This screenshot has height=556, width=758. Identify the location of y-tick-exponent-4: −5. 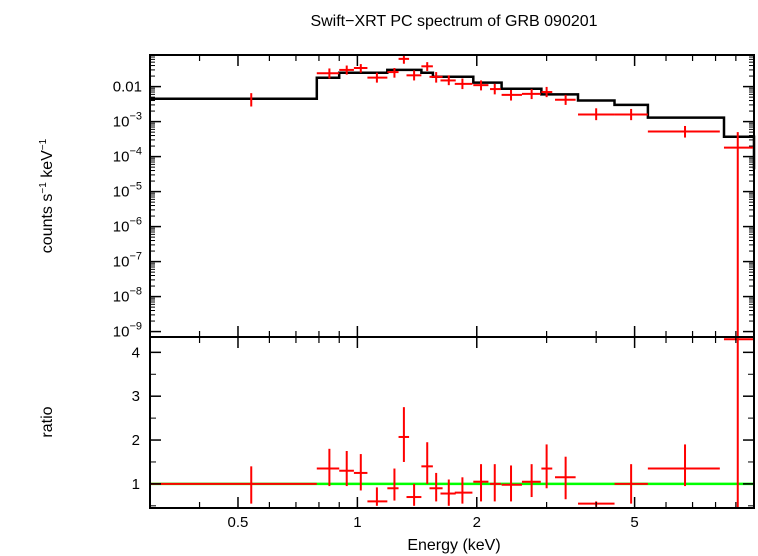
(135, 187).